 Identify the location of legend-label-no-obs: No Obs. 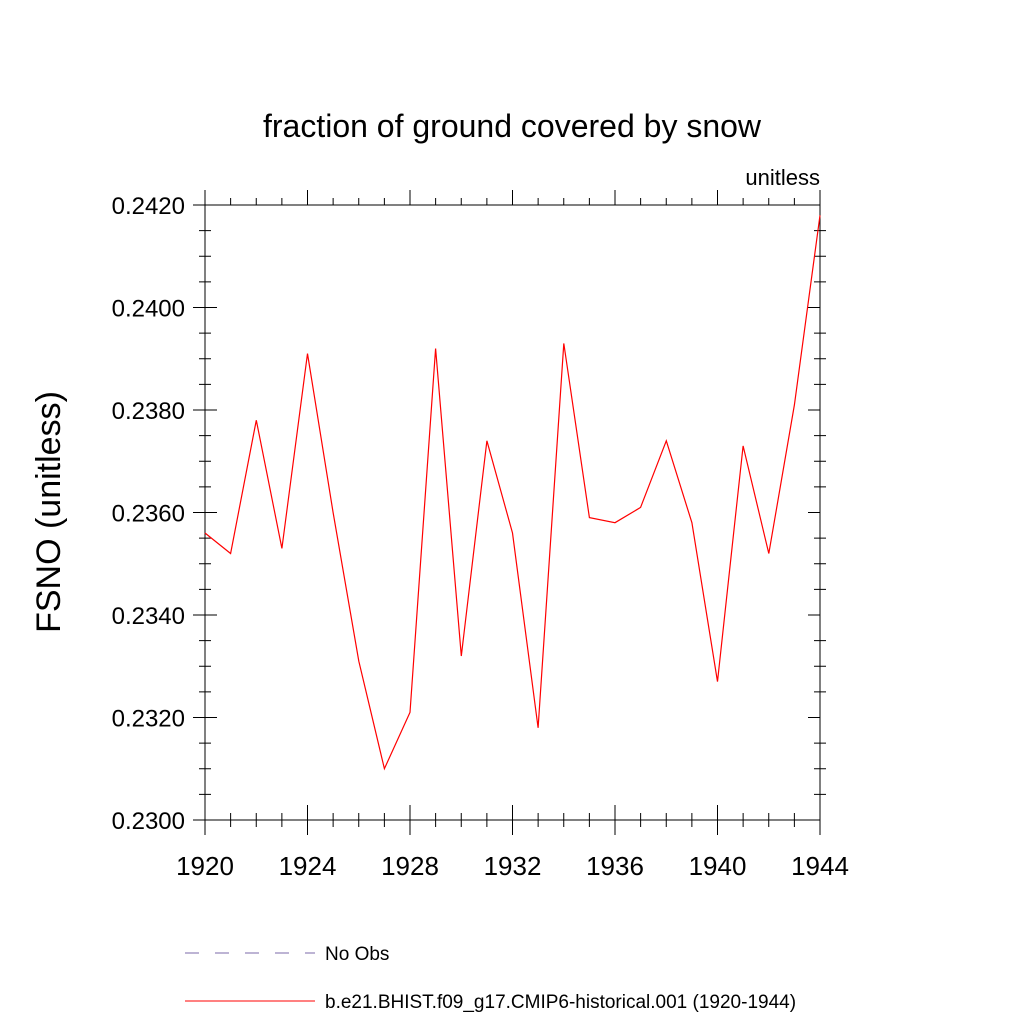
(357, 954).